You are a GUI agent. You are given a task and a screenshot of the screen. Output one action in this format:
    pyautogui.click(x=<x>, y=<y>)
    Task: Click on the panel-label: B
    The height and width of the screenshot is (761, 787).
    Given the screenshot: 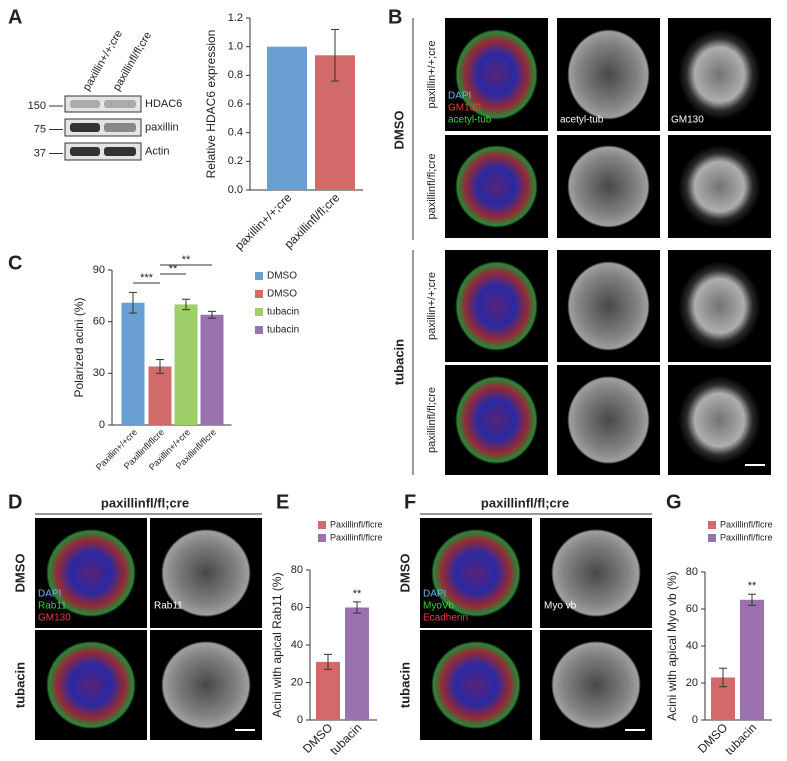 What is the action you would take?
    pyautogui.click(x=395, y=17)
    